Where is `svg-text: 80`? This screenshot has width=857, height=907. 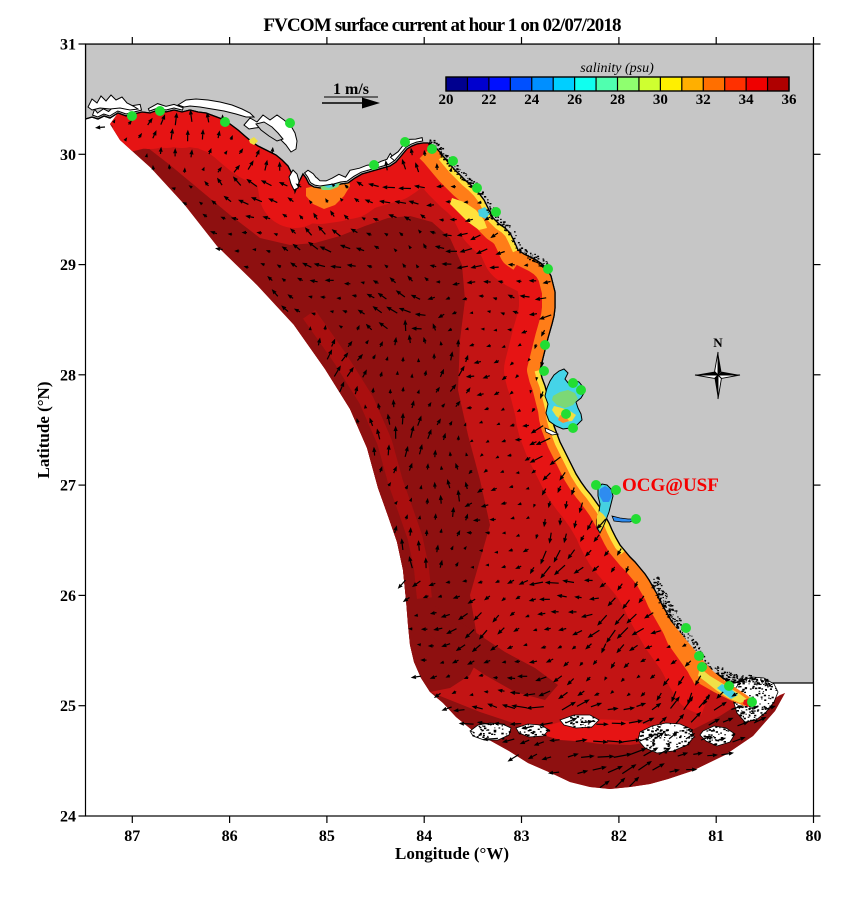 svg-text: 80 is located at coordinates (814, 836).